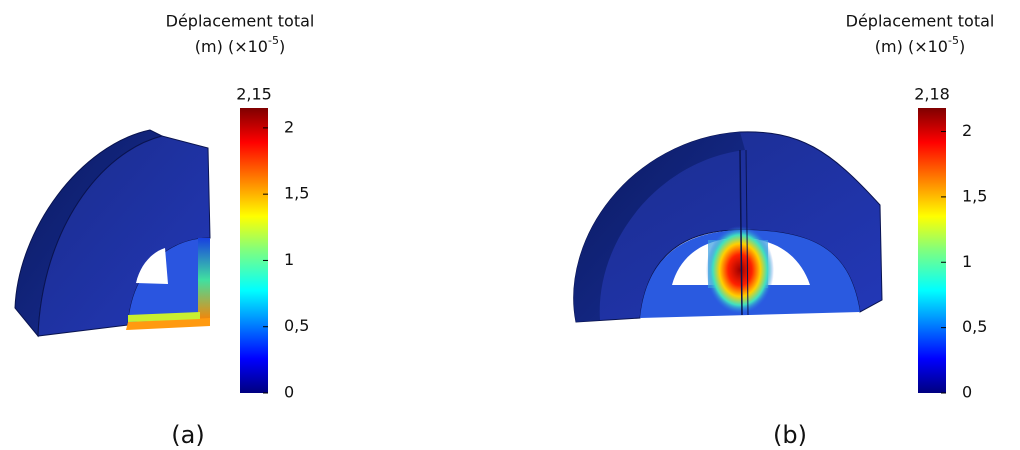  What do you see at coordinates (932, 94) in the screenshot?
I see `colorbar-max-label: 2,18` at bounding box center [932, 94].